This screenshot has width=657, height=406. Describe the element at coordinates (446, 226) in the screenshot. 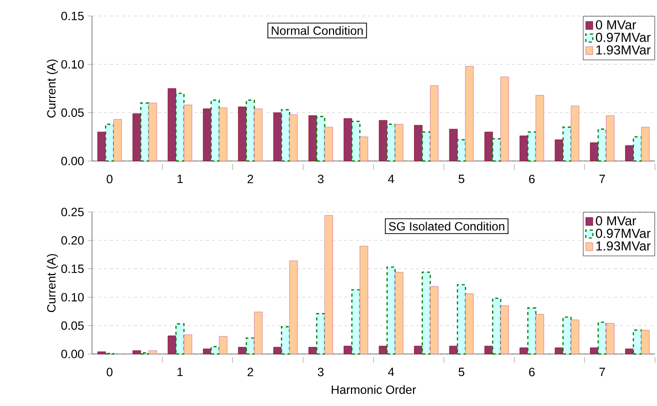

I see `text: SG Isolated Condition` at that location.